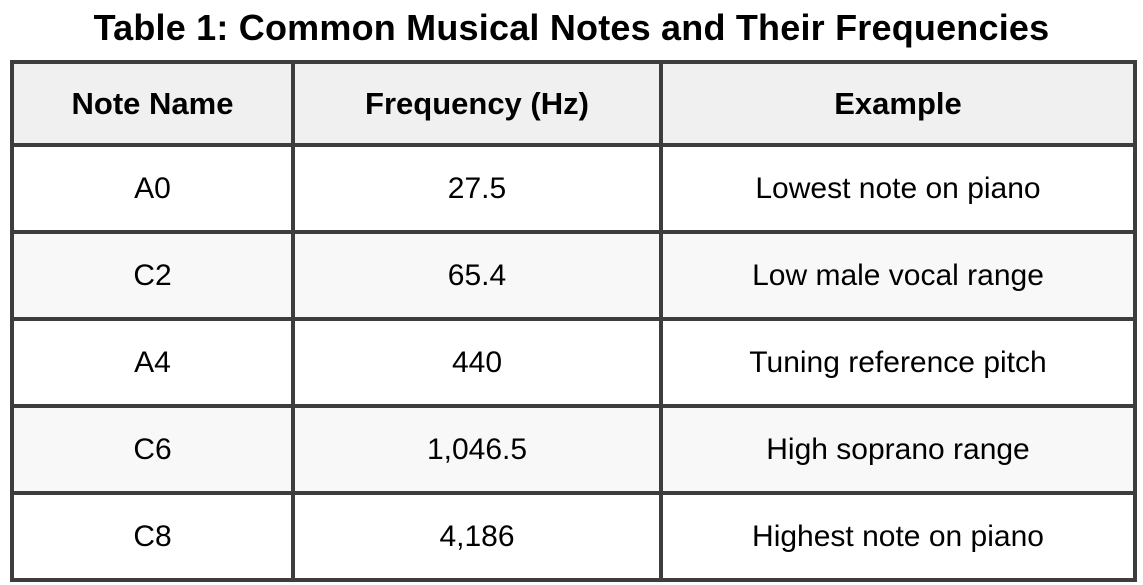 The image size is (1143, 585). I want to click on column-header-frequency: Frequency (Hz), so click(477, 103).